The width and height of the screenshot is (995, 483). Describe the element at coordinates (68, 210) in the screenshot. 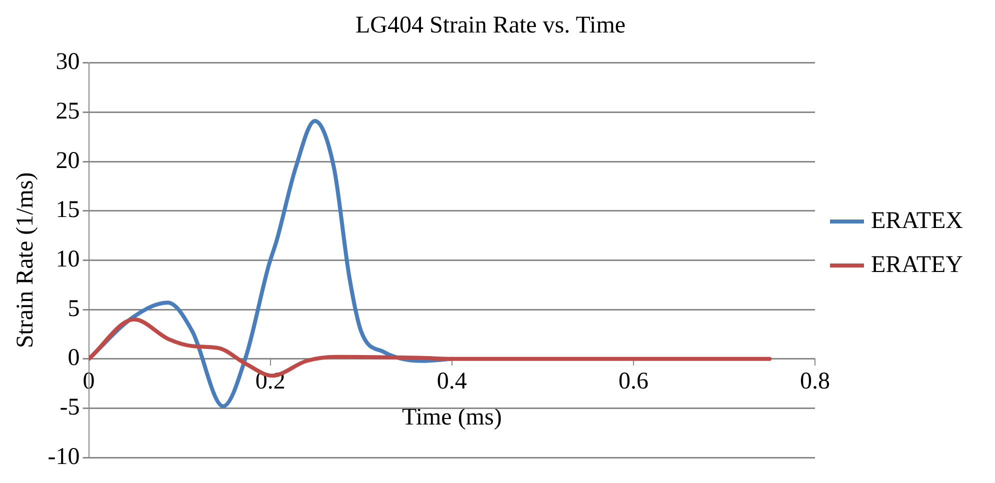

I see `y-tick-label: 15` at that location.